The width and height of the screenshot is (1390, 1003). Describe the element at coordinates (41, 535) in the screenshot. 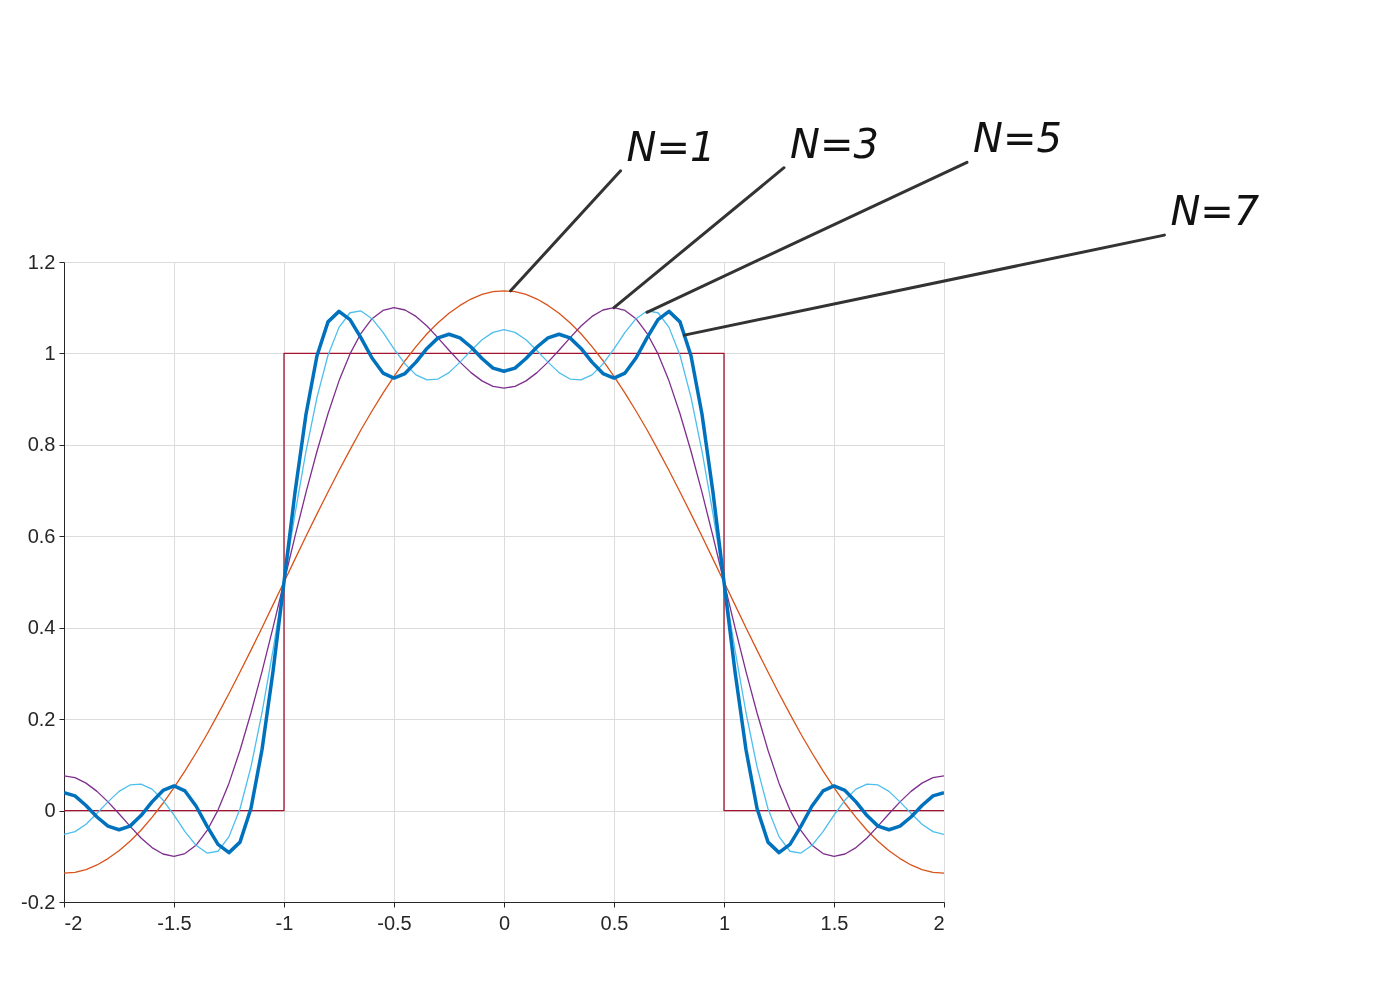

I see `y-tick-label: 0.6` at that location.